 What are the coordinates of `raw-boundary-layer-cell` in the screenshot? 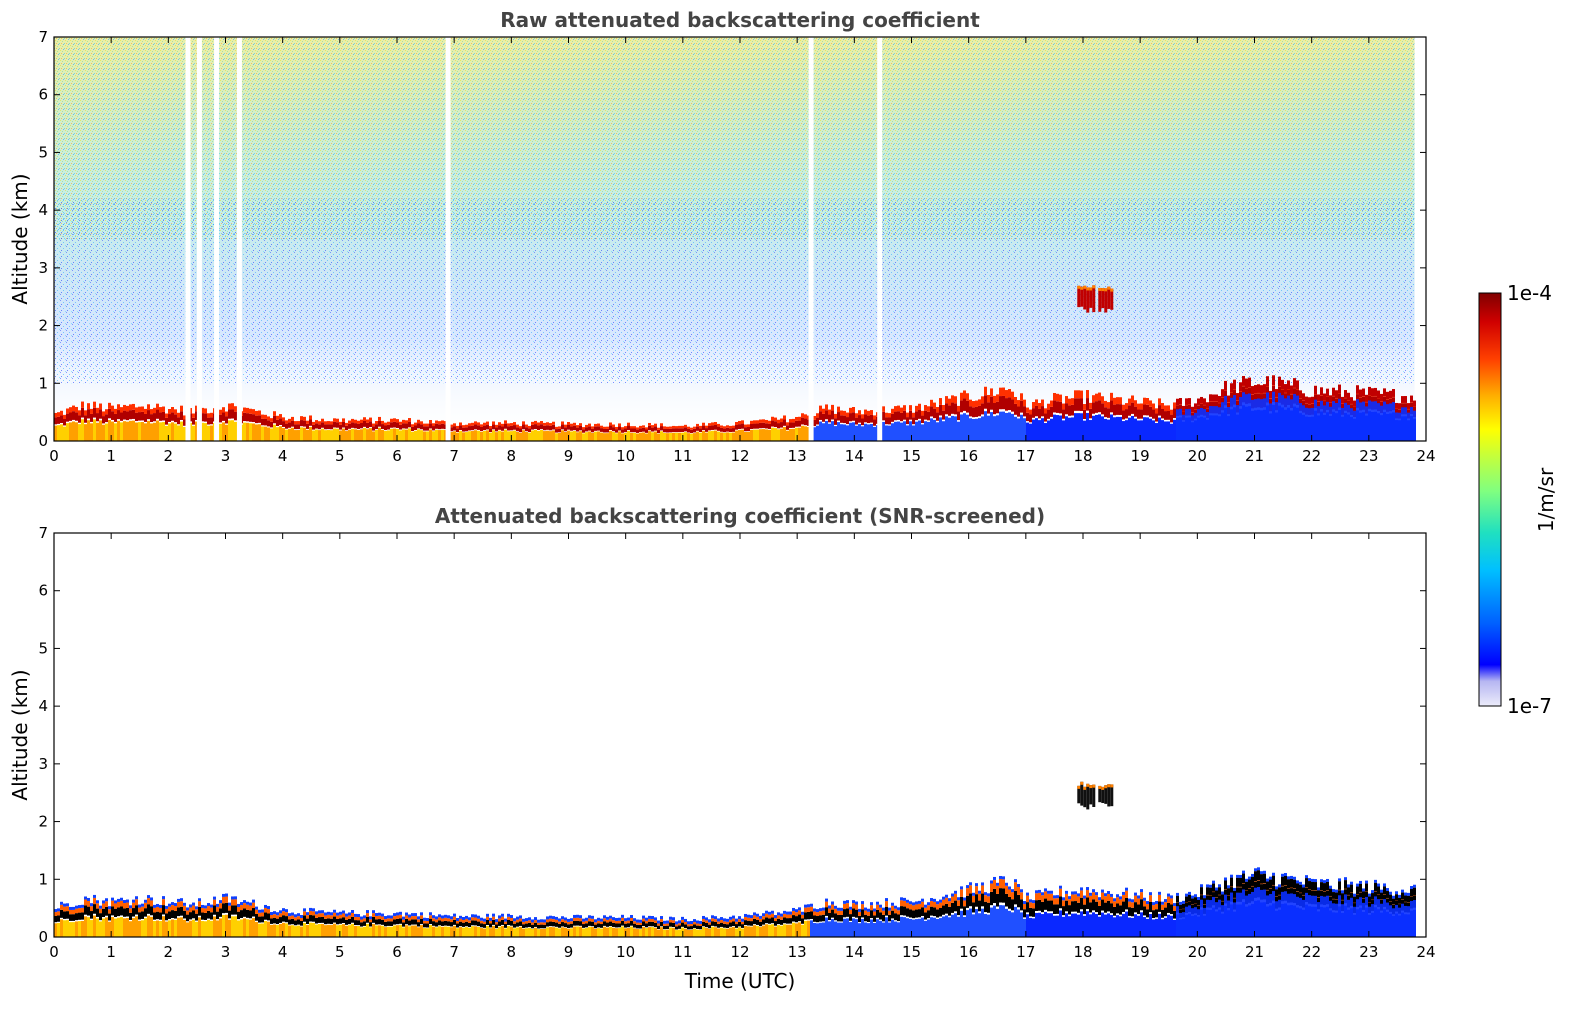 It's located at (1363, 421).